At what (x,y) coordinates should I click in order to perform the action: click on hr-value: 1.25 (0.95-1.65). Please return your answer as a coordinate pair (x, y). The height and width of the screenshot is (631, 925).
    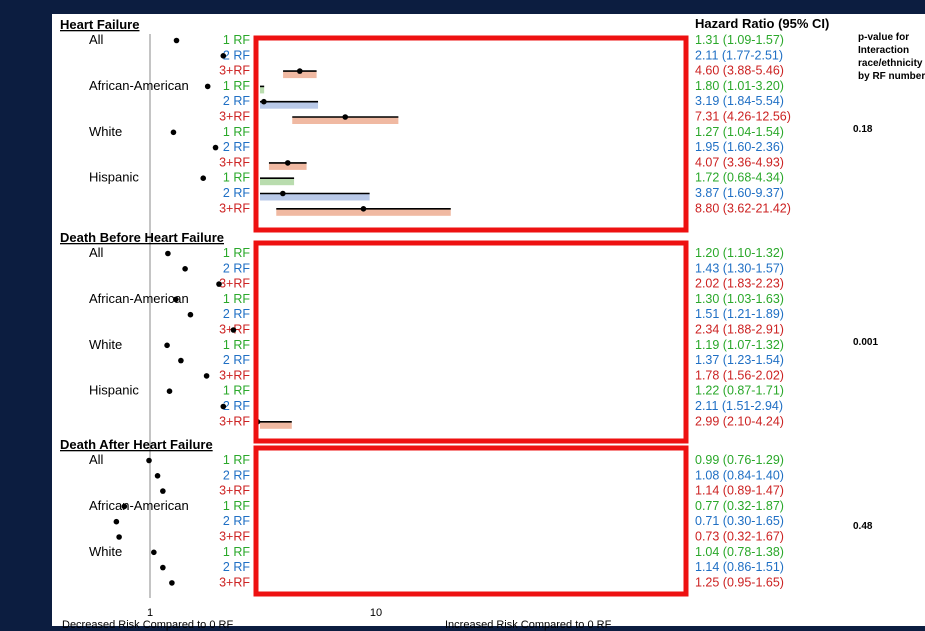
    Looking at the image, I should click on (739, 582).